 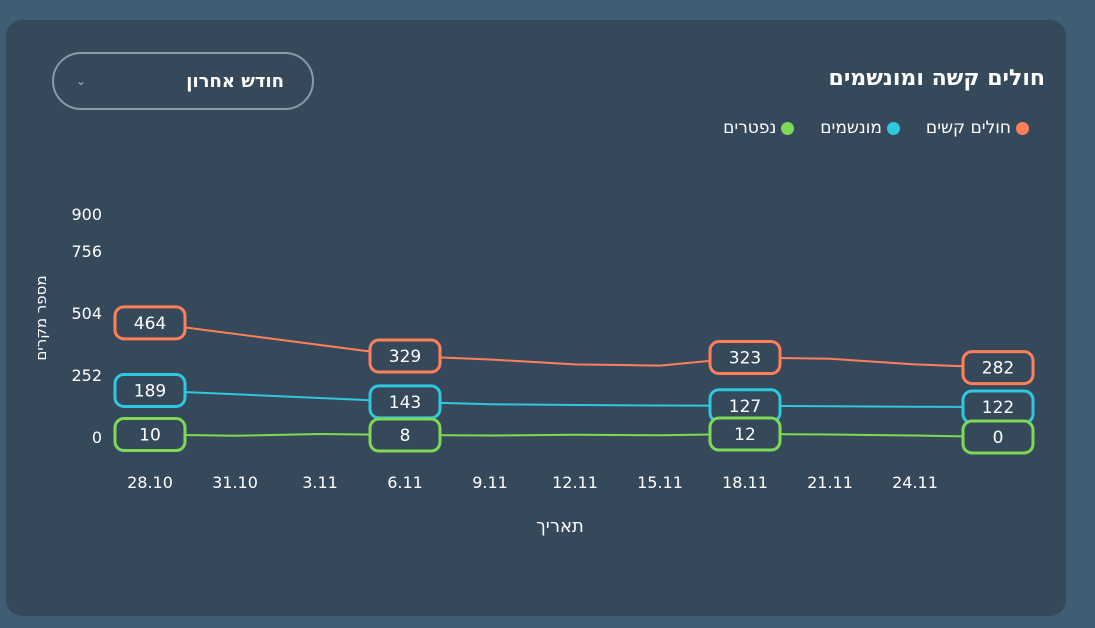 What do you see at coordinates (788, 128) in the screenshot?
I see `legend-dot-deceased` at bounding box center [788, 128].